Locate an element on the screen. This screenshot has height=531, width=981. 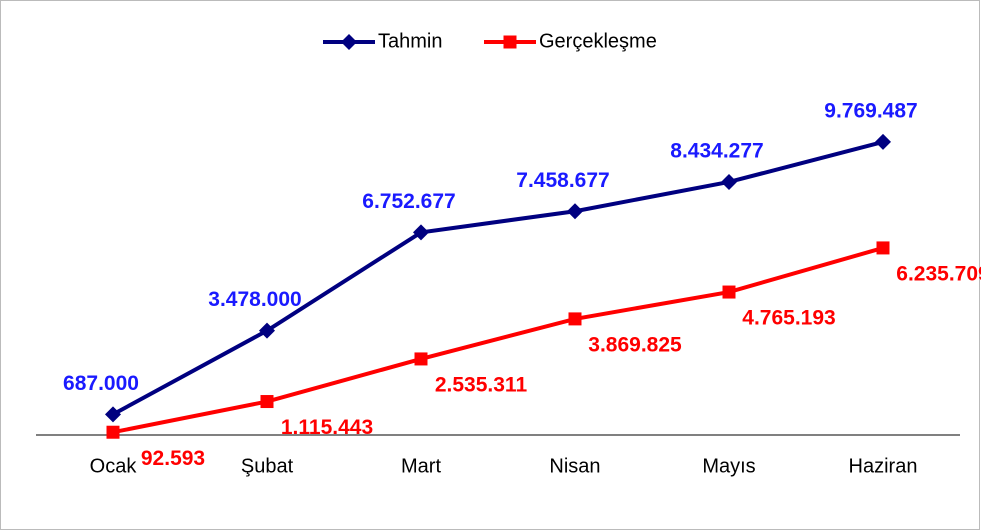
x-tick-label: Mart is located at coordinates (421, 466).